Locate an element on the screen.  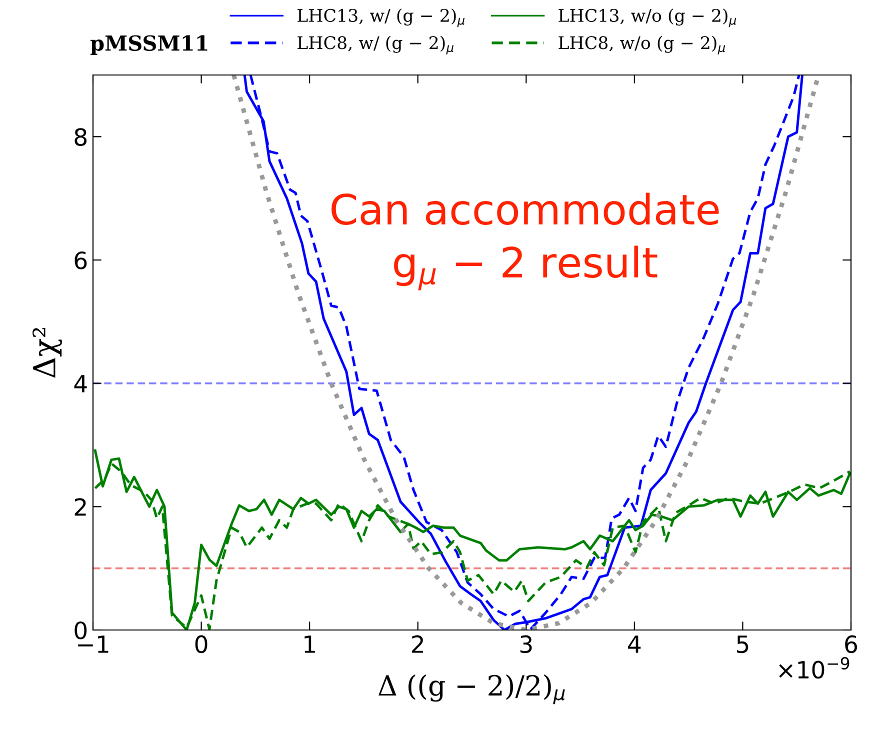
x-tick-label: 2 is located at coordinates (418, 644).